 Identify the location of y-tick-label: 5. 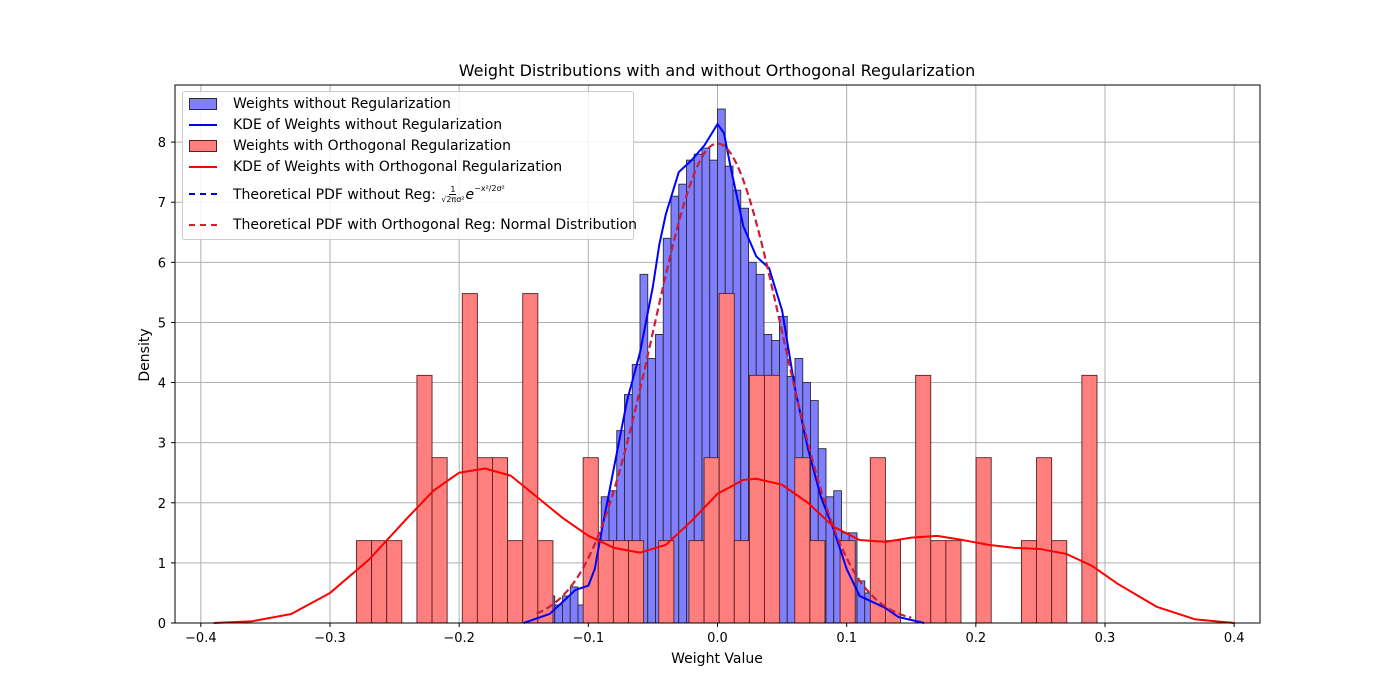
(162, 323).